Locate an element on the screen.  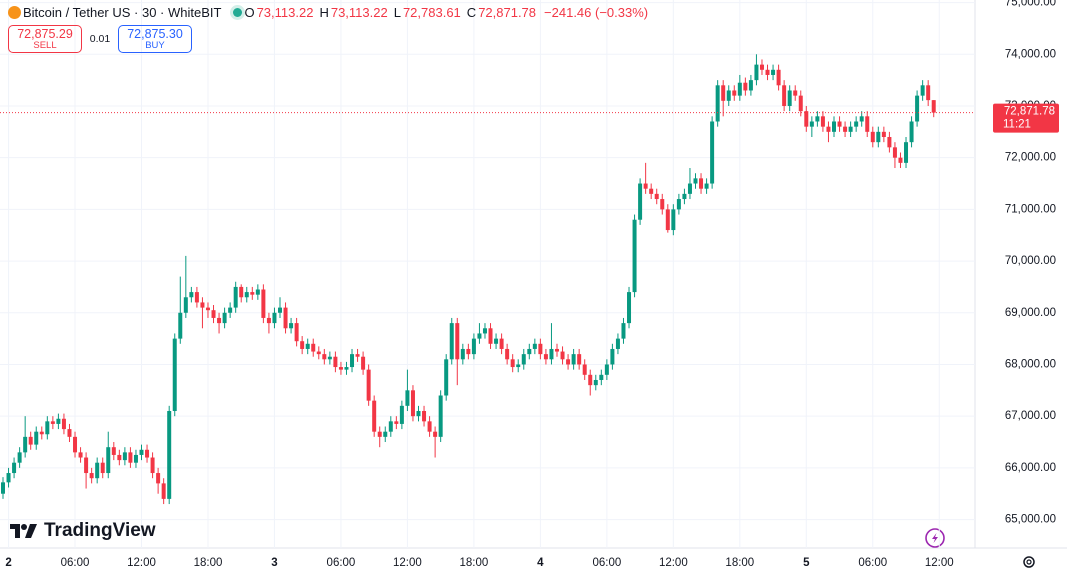
market-status is located at coordinates (238, 12).